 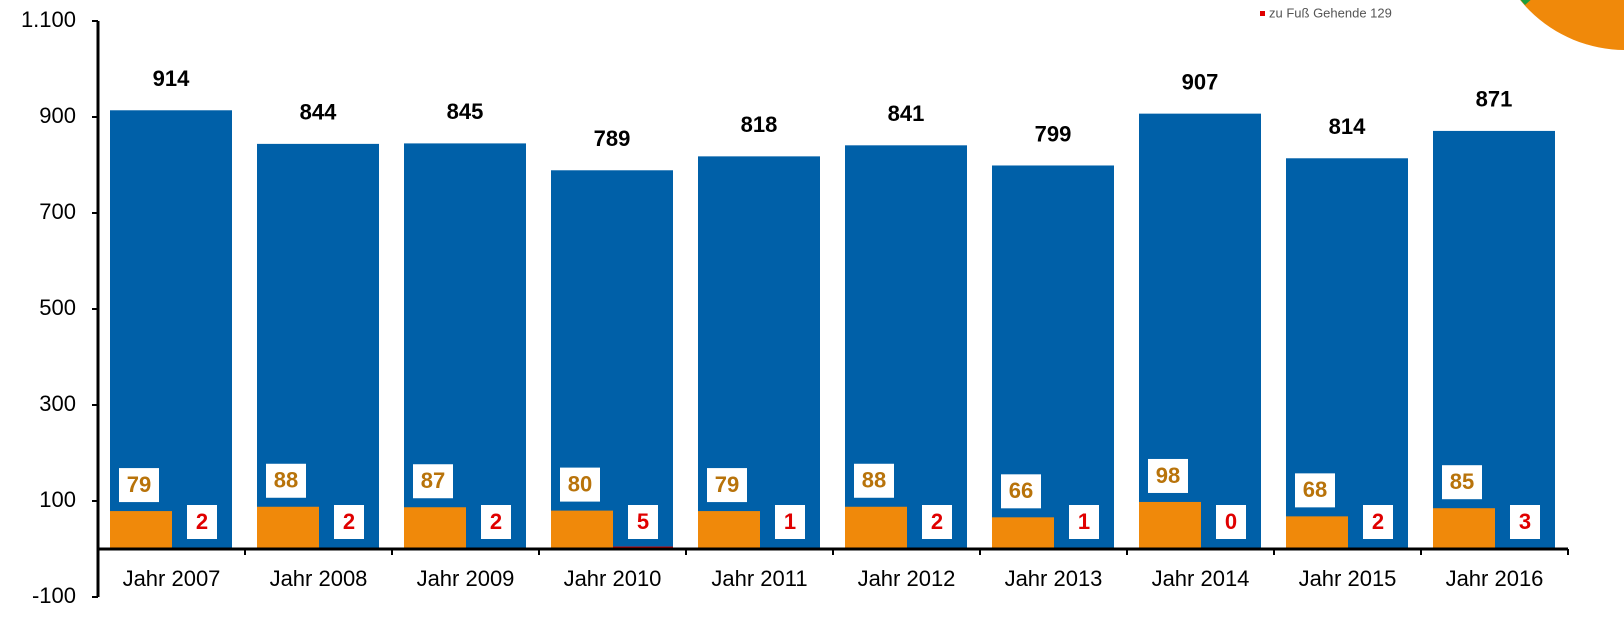 I want to click on data-label: 845, so click(x=465, y=111).